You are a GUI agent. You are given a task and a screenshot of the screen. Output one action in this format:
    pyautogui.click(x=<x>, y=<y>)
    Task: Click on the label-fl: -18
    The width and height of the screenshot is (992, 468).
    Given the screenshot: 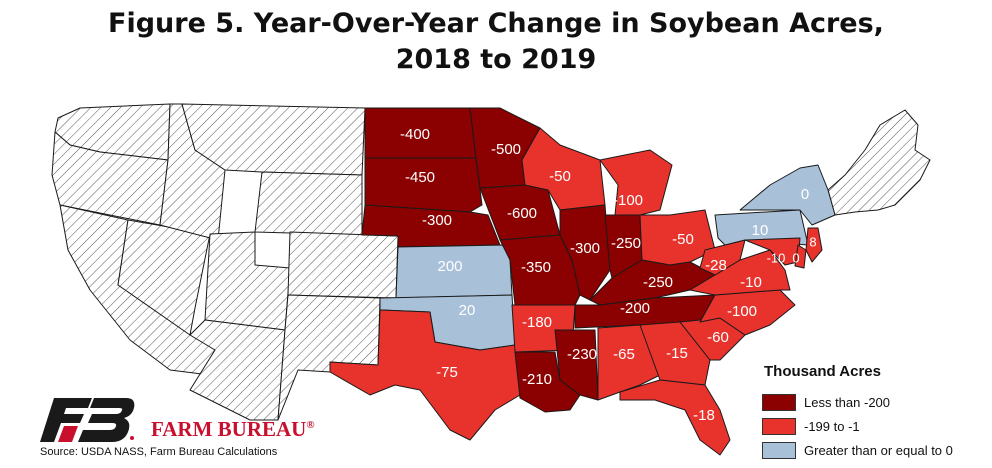 What is the action you would take?
    pyautogui.click(x=704, y=415)
    